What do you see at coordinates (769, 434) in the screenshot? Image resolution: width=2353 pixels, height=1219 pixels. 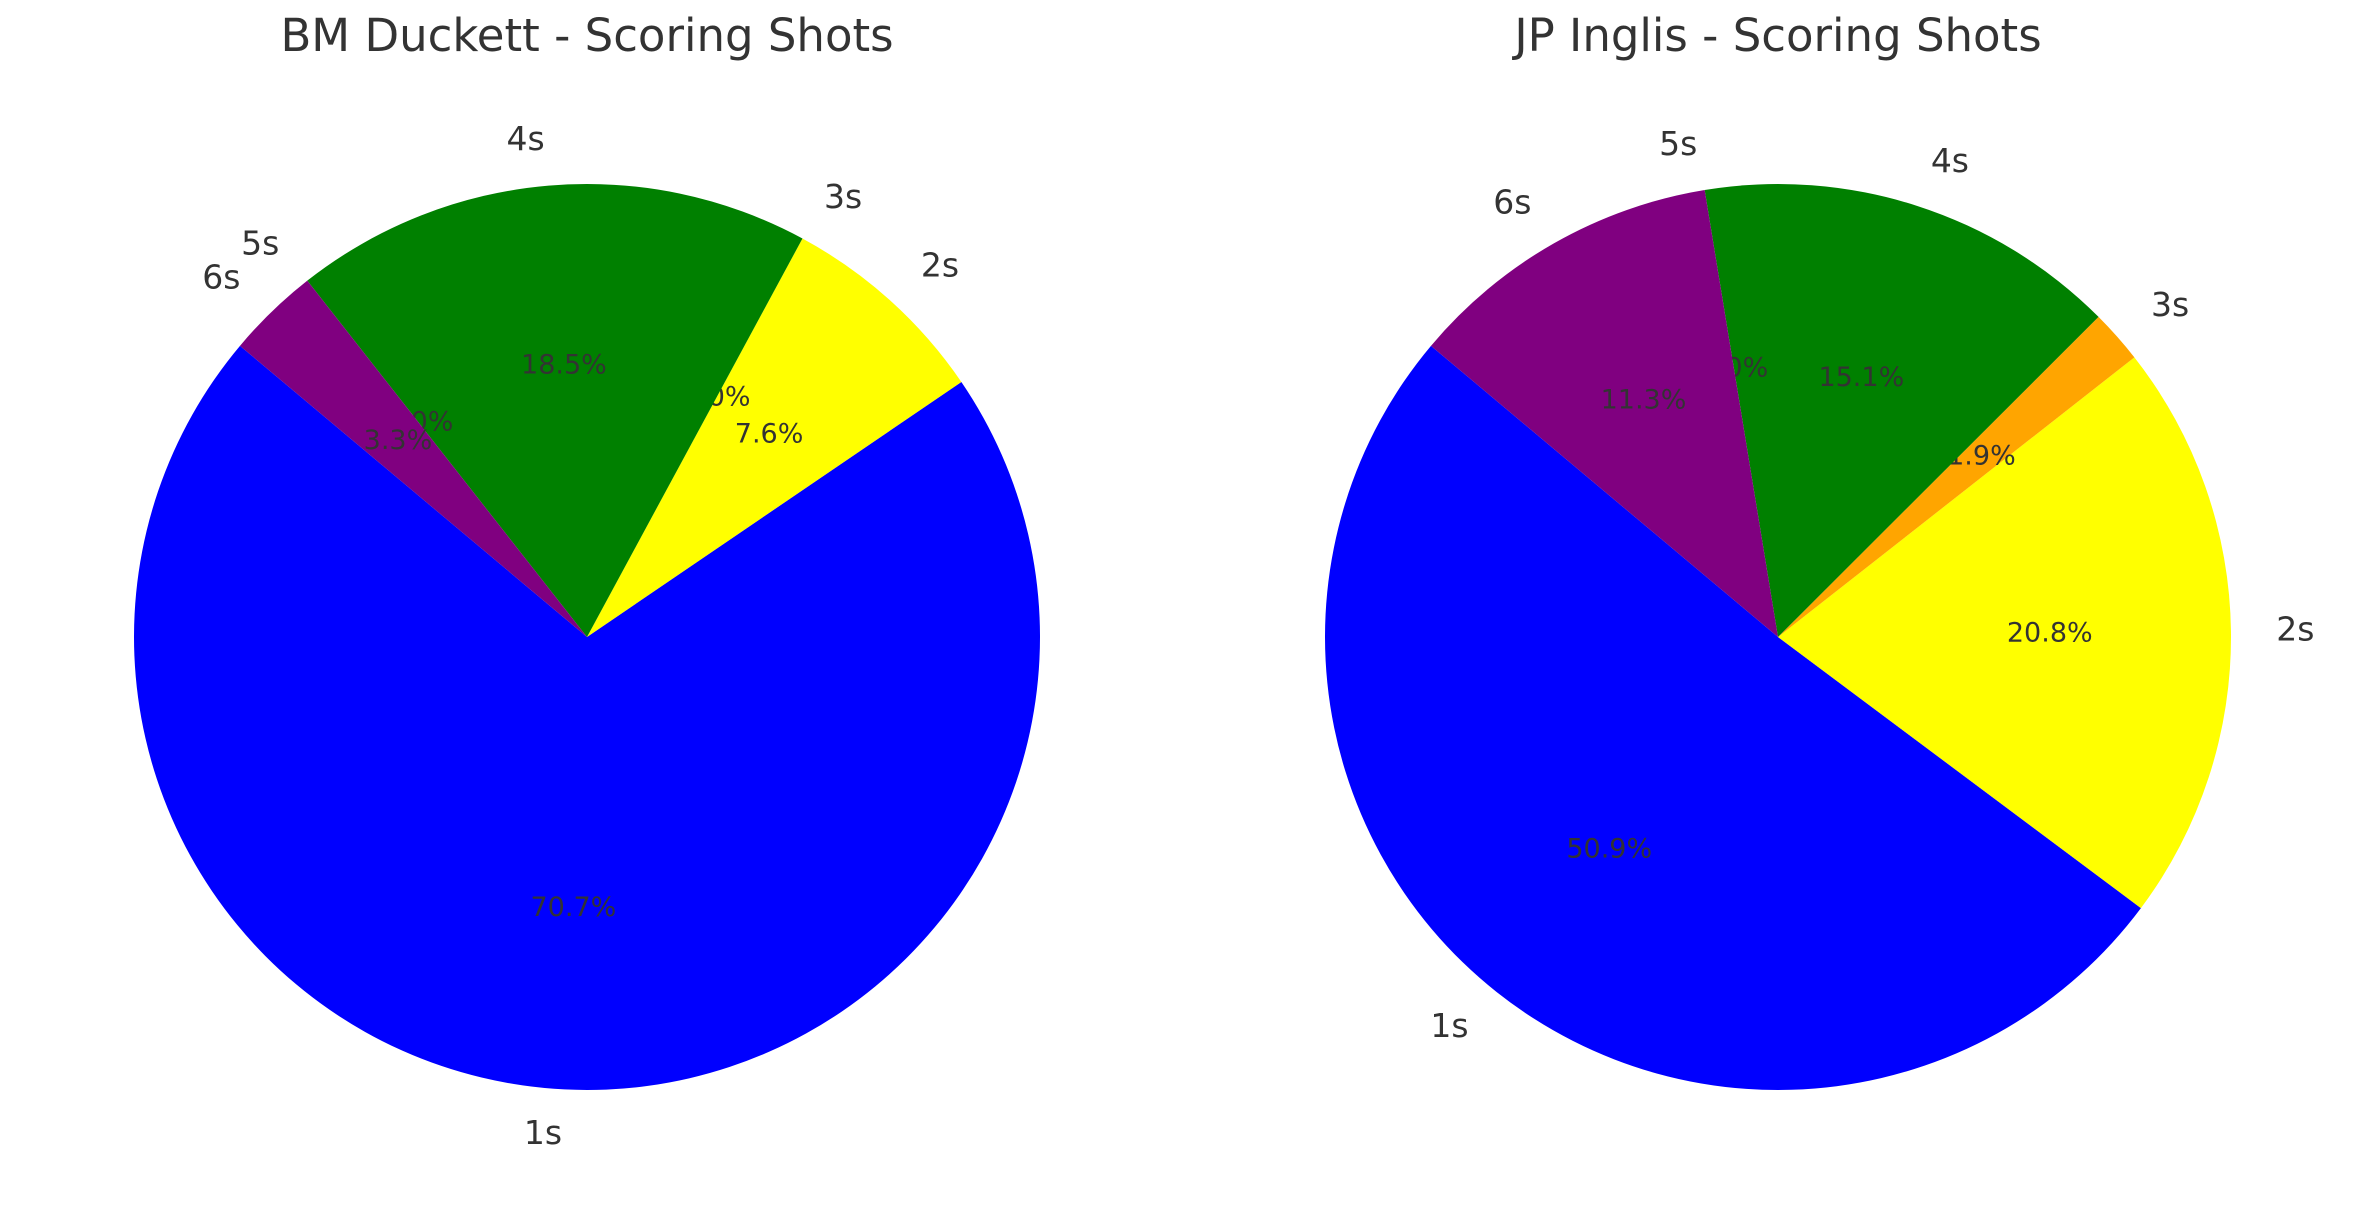 I see `percent-label: 7.6%` at bounding box center [769, 434].